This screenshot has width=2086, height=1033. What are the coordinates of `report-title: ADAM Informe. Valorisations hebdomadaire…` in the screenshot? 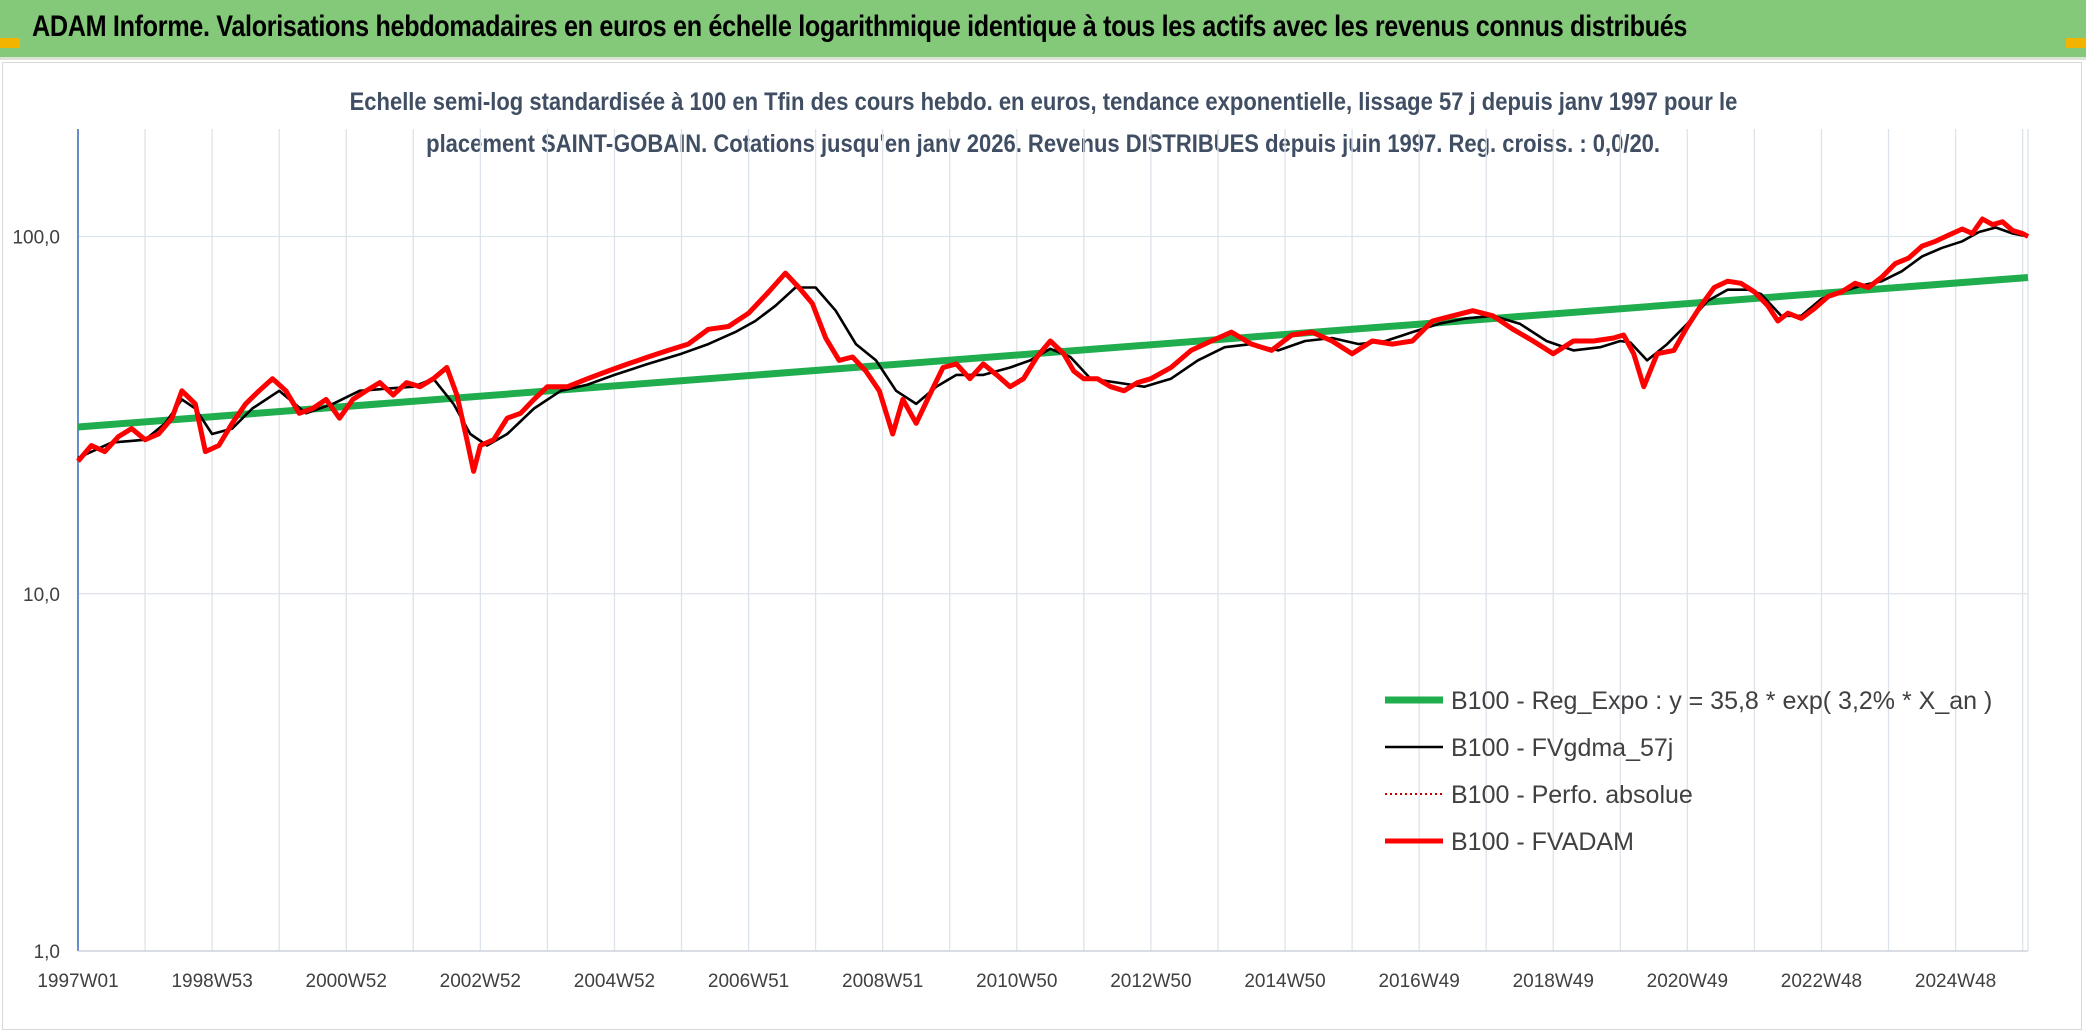 It's located at (860, 26).